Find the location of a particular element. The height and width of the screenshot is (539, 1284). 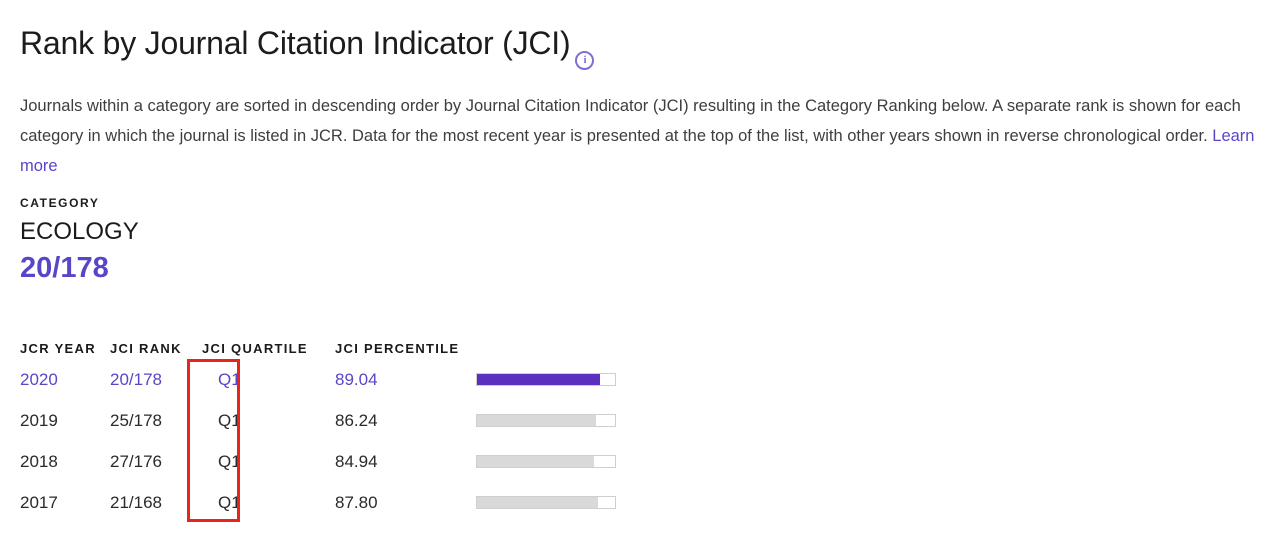

percentile-cell: 84.94 is located at coordinates (356, 461).